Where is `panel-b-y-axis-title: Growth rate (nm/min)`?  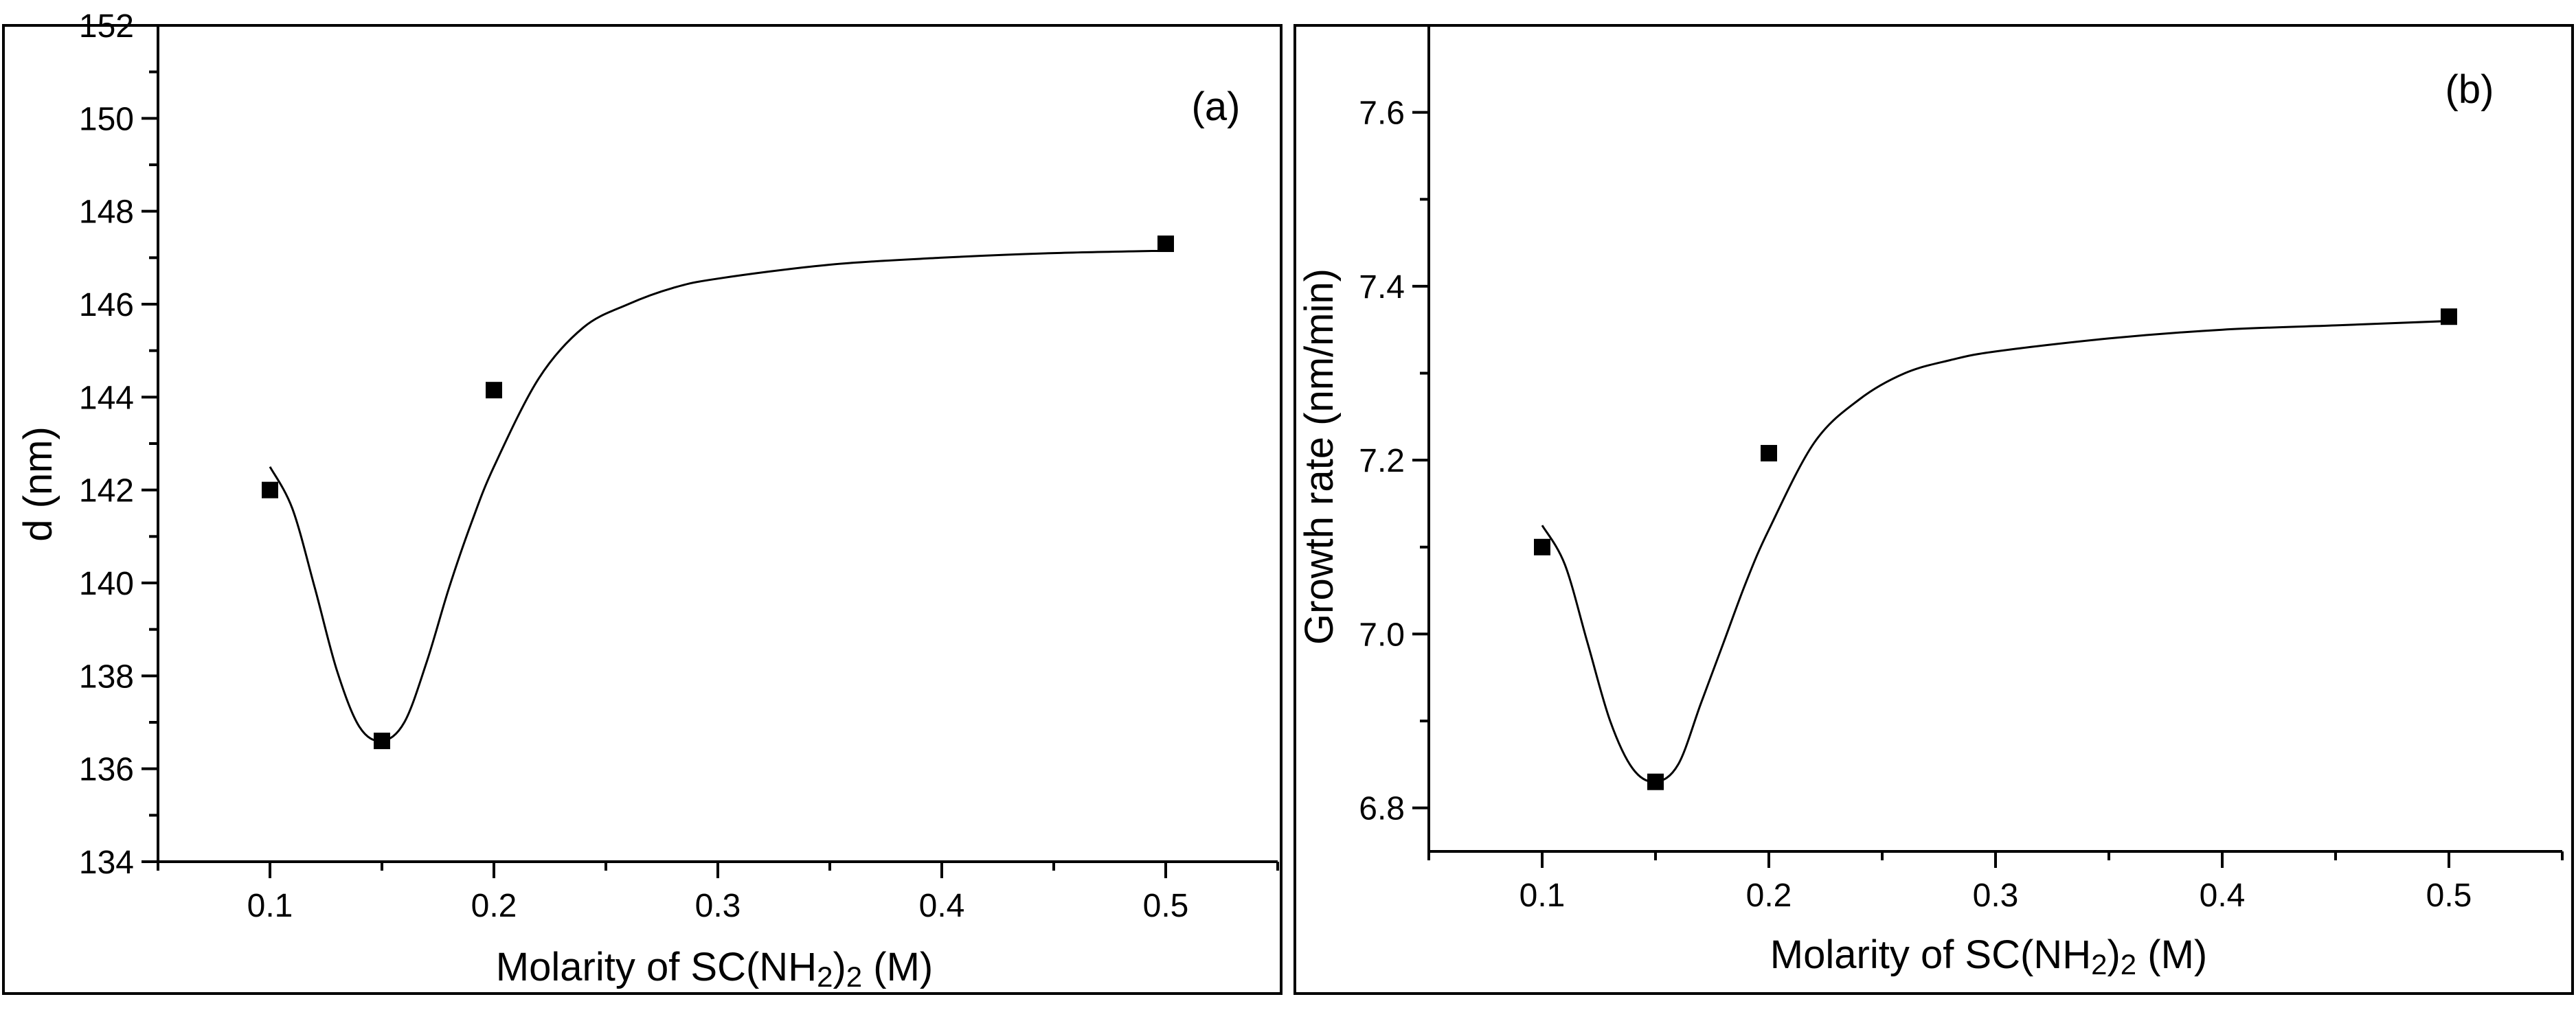
panel-b-y-axis-title: Growth rate (nm/min) is located at coordinates (1319, 456).